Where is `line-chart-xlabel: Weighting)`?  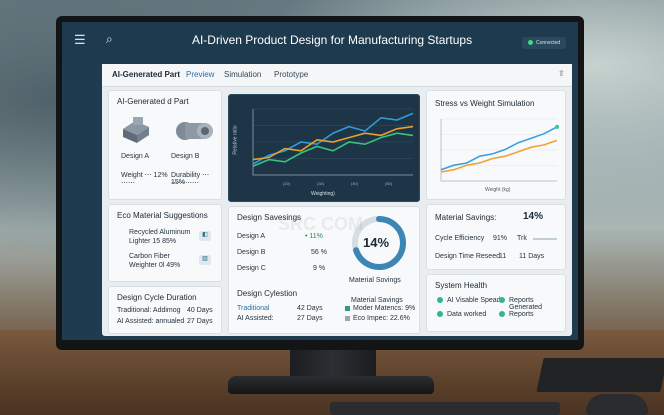 line-chart-xlabel: Weighting) is located at coordinates (323, 194).